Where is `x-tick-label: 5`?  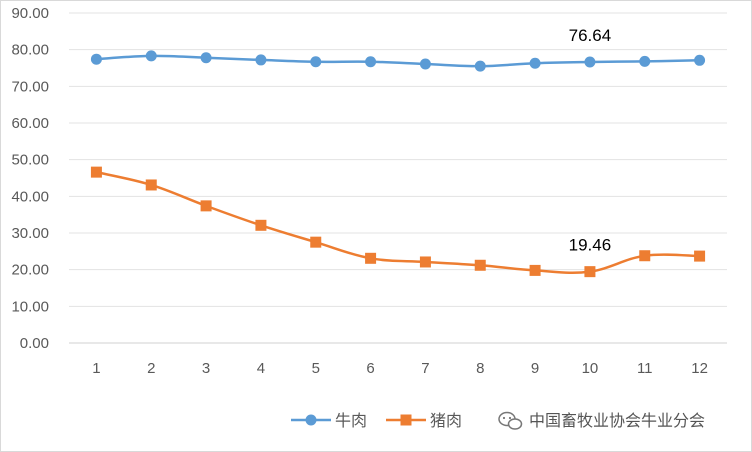 x-tick-label: 5 is located at coordinates (316, 368).